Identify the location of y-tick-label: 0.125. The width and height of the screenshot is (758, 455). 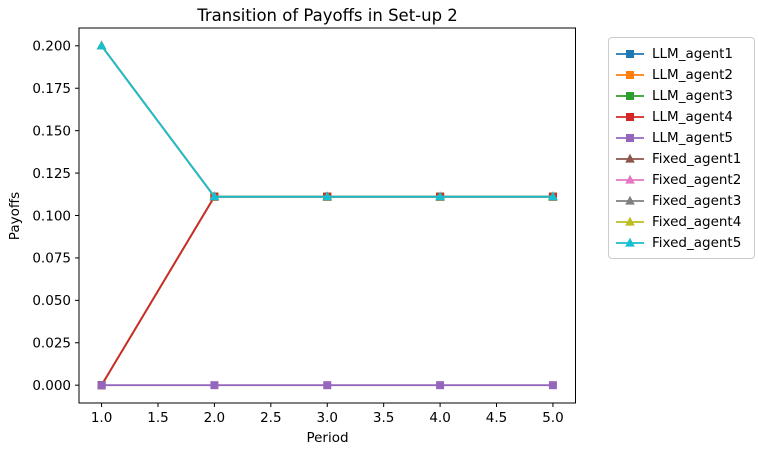
(51, 174).